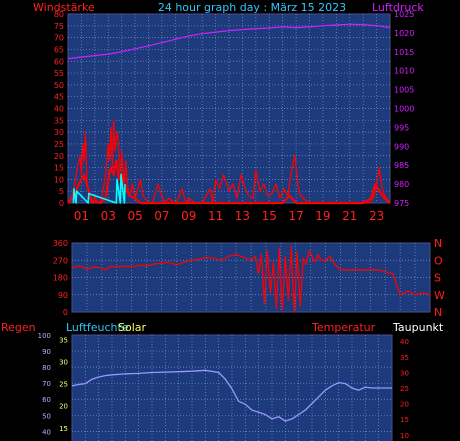 The image size is (460, 441). Describe the element at coordinates (59, 14) in the screenshot. I see `wind-tick-label: 80` at that location.